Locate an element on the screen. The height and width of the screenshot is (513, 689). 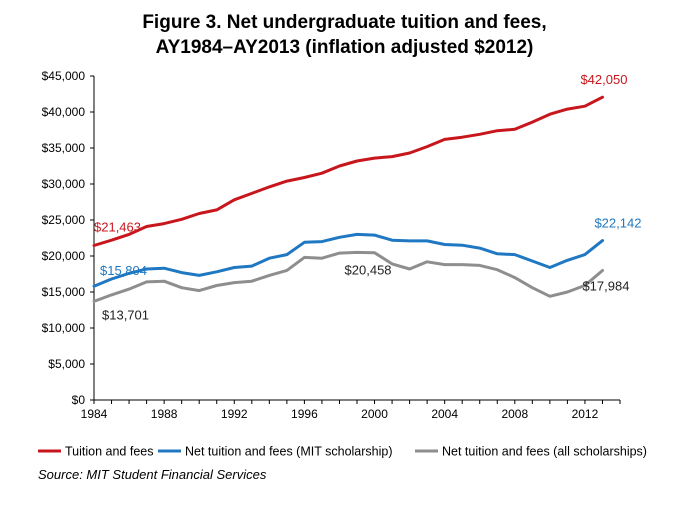
y-tick-label: $10,000 is located at coordinates (64, 328).